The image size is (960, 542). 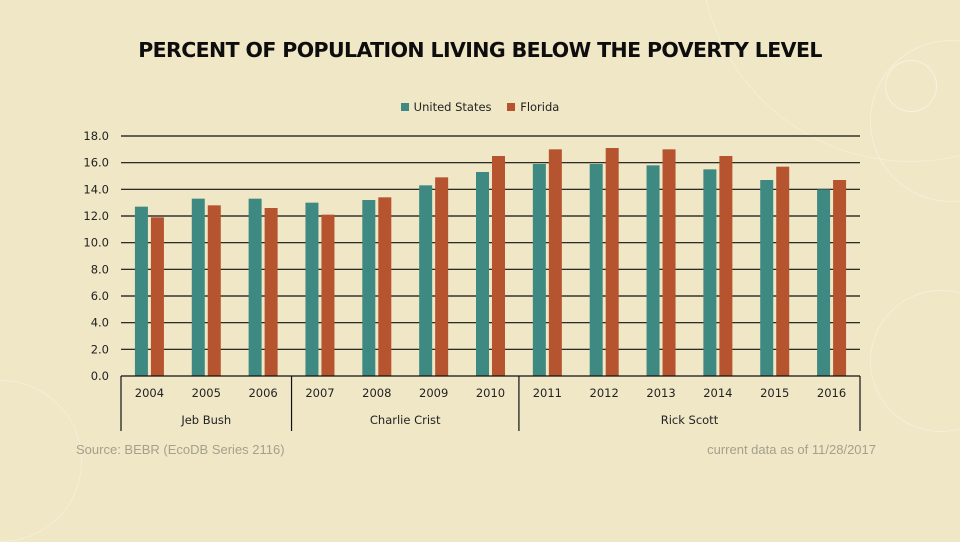 I want to click on legend-label: Florida, so click(x=540, y=107).